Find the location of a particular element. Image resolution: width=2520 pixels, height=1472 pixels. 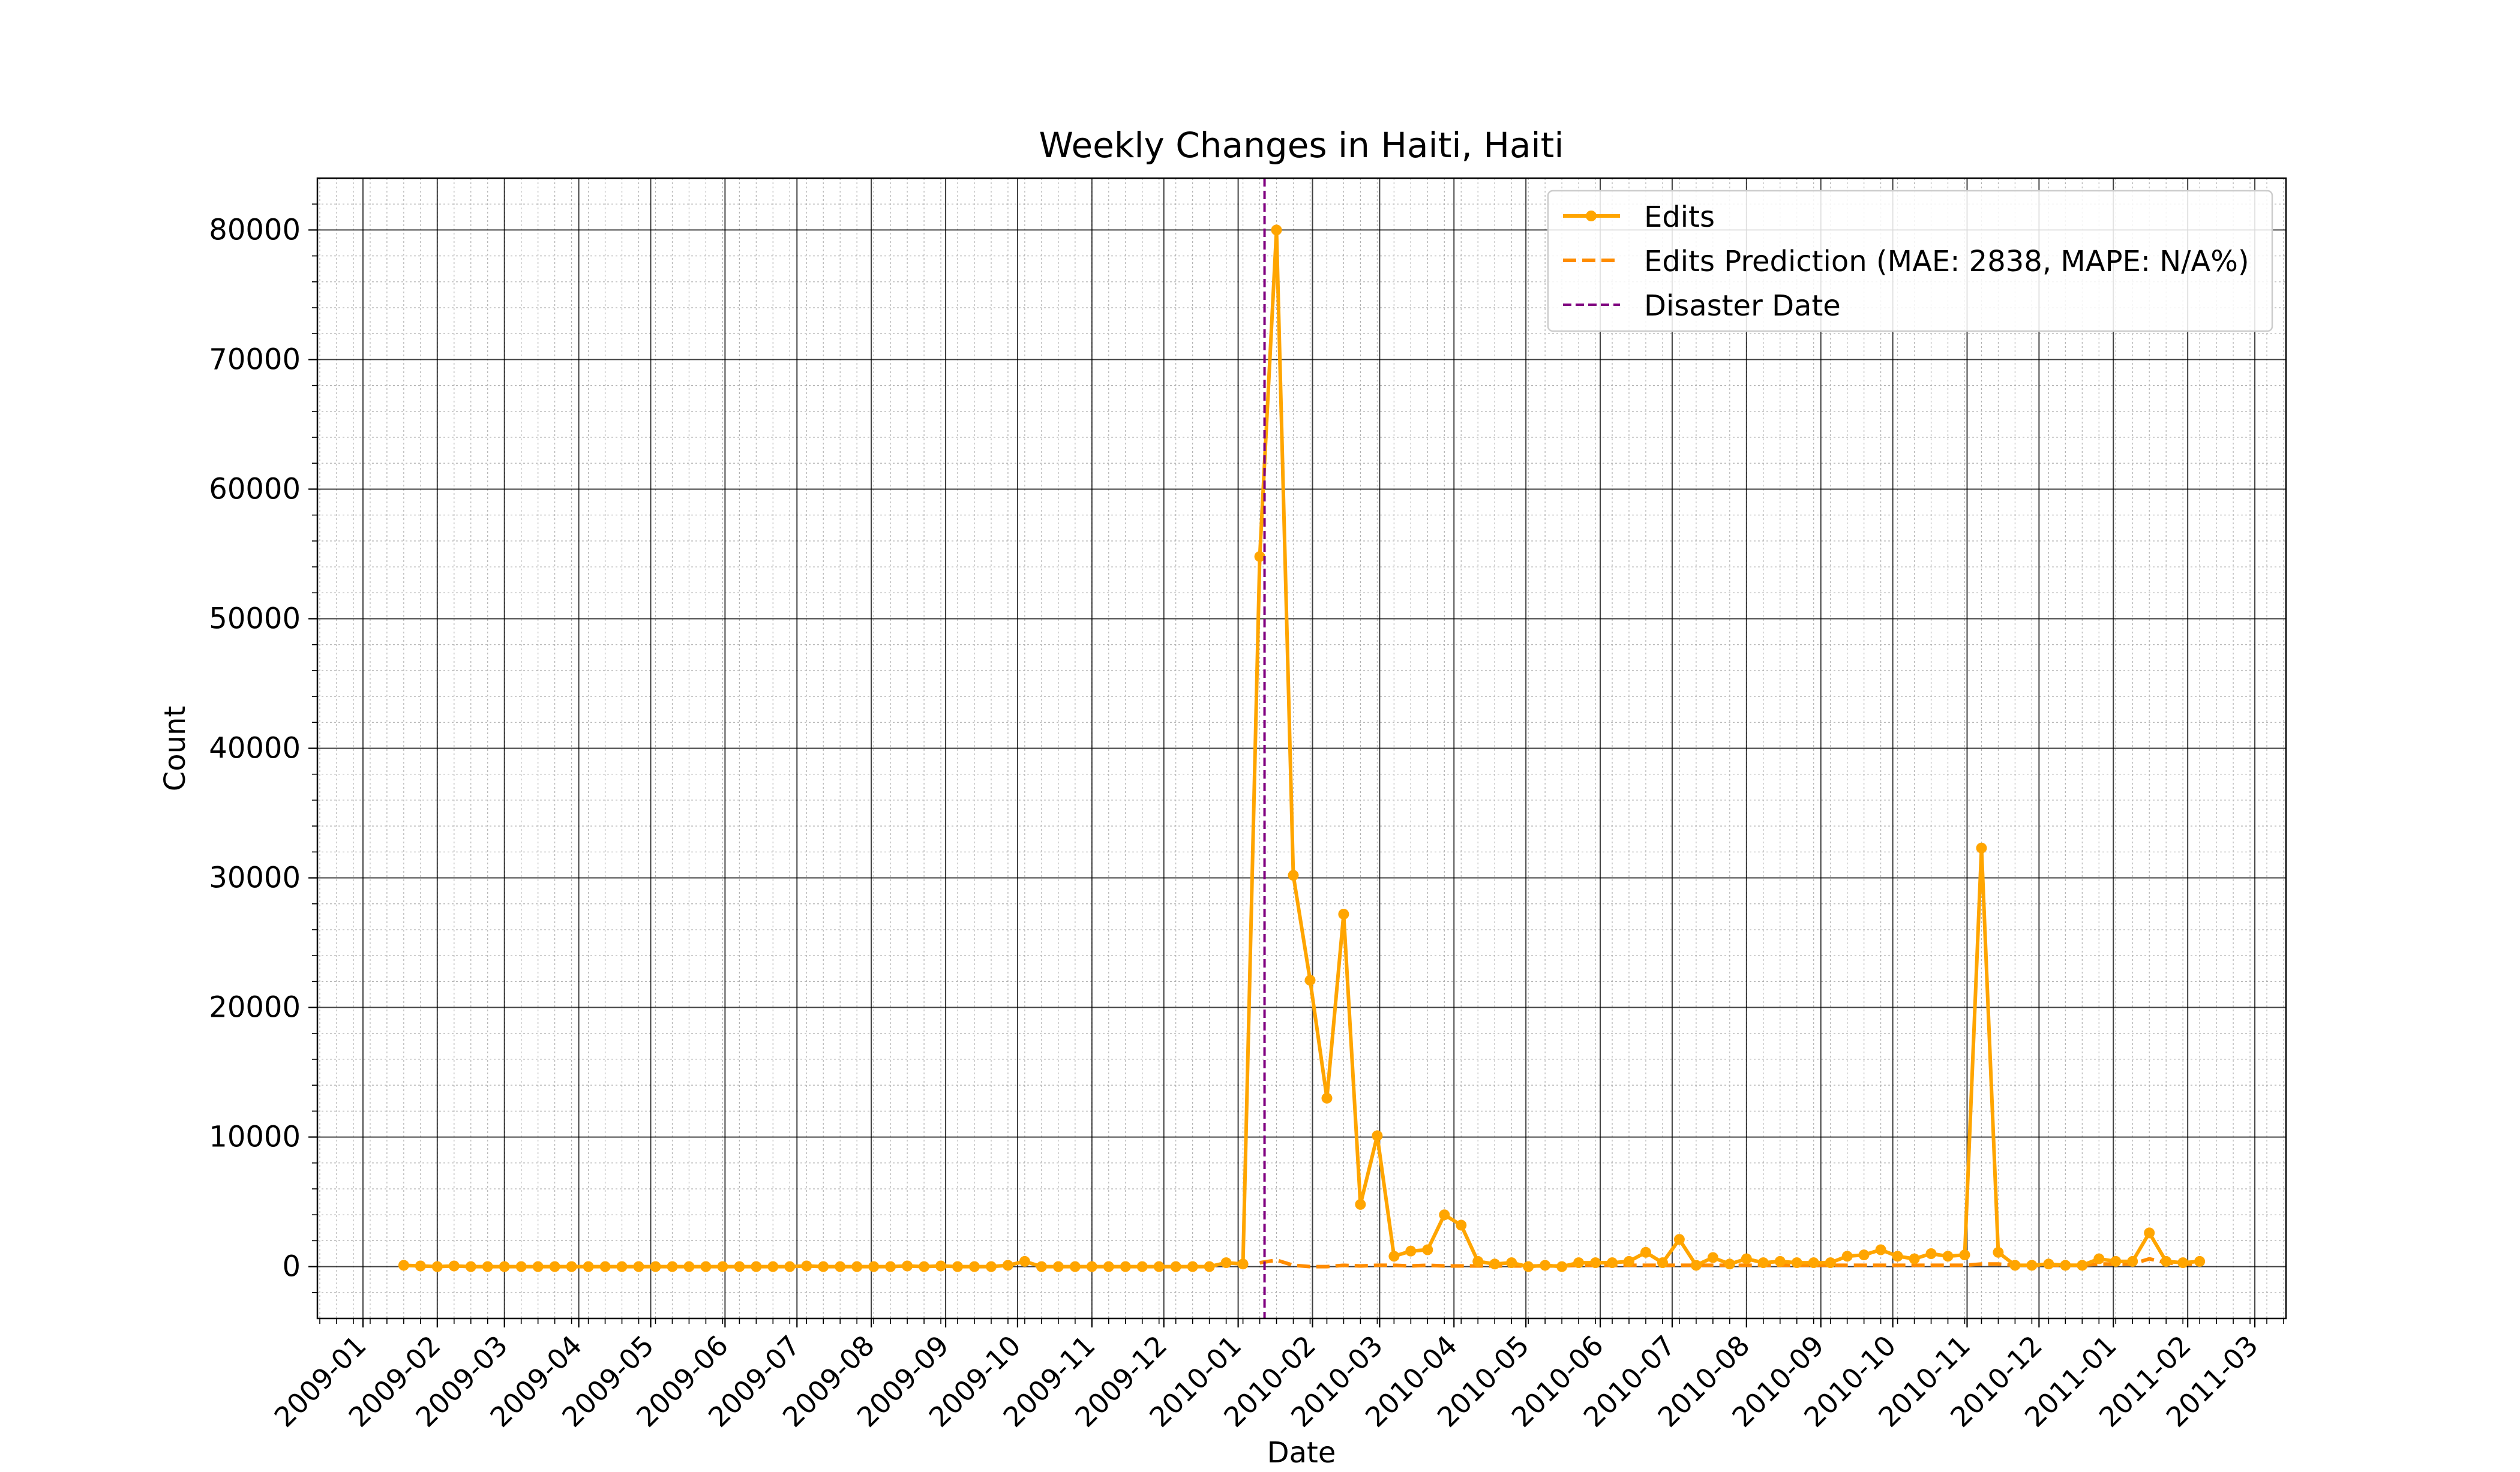

legend-box is located at coordinates (1910, 261).